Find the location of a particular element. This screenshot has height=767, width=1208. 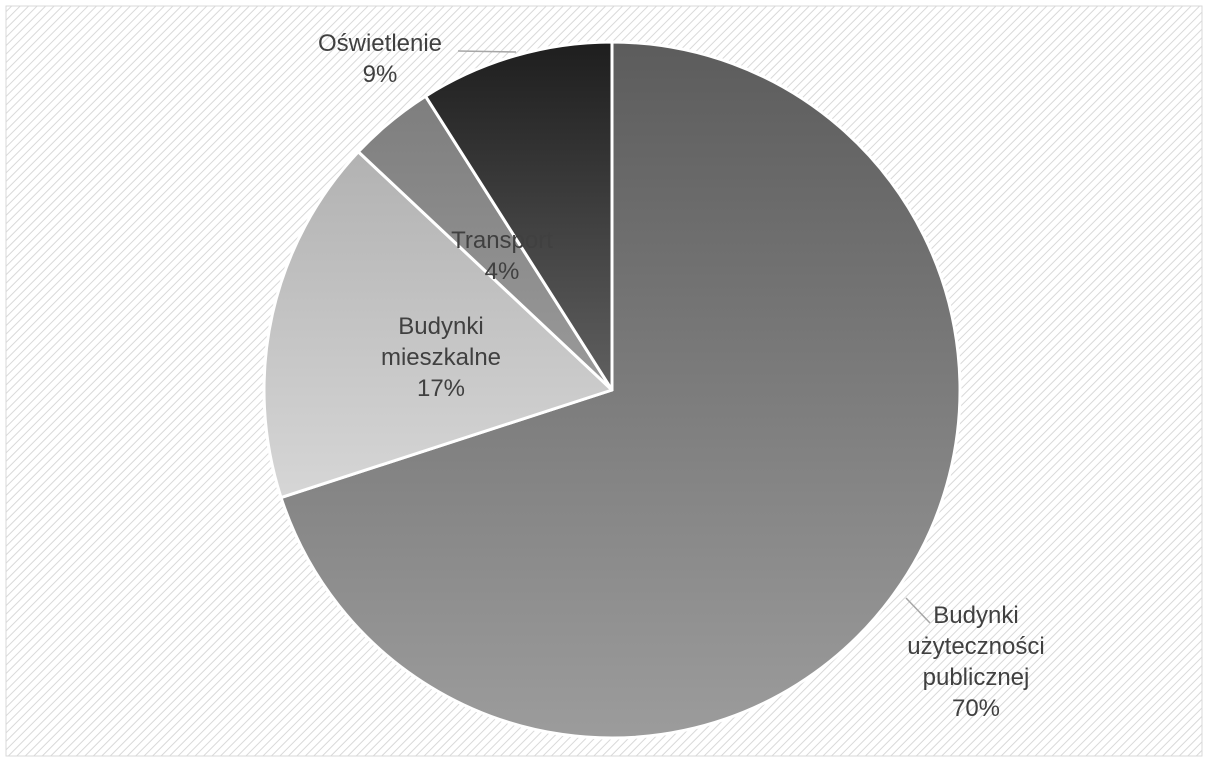

data-label-value: 9% is located at coordinates (380, 74).